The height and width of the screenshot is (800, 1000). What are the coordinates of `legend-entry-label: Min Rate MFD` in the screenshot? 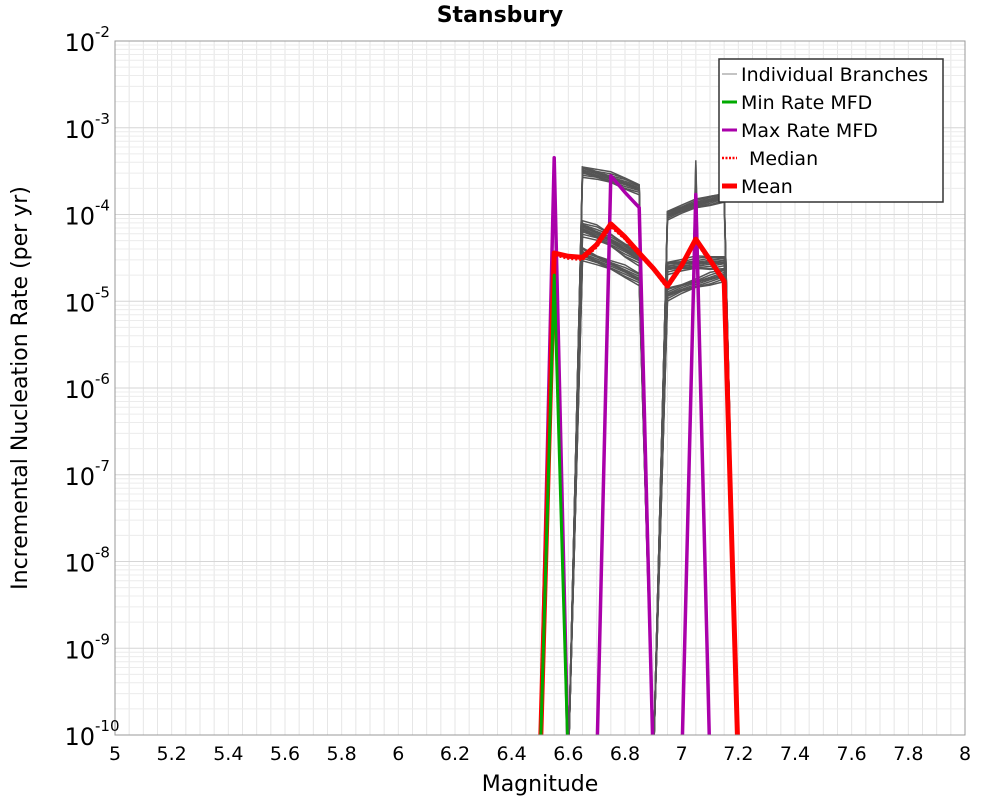 It's located at (806, 103).